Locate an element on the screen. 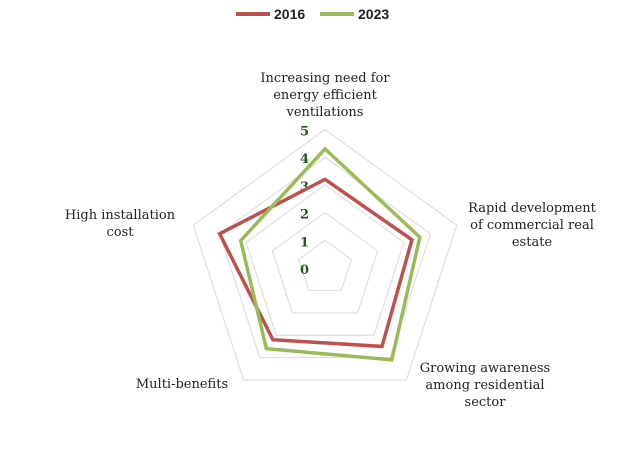  axis-label: sector is located at coordinates (486, 402).